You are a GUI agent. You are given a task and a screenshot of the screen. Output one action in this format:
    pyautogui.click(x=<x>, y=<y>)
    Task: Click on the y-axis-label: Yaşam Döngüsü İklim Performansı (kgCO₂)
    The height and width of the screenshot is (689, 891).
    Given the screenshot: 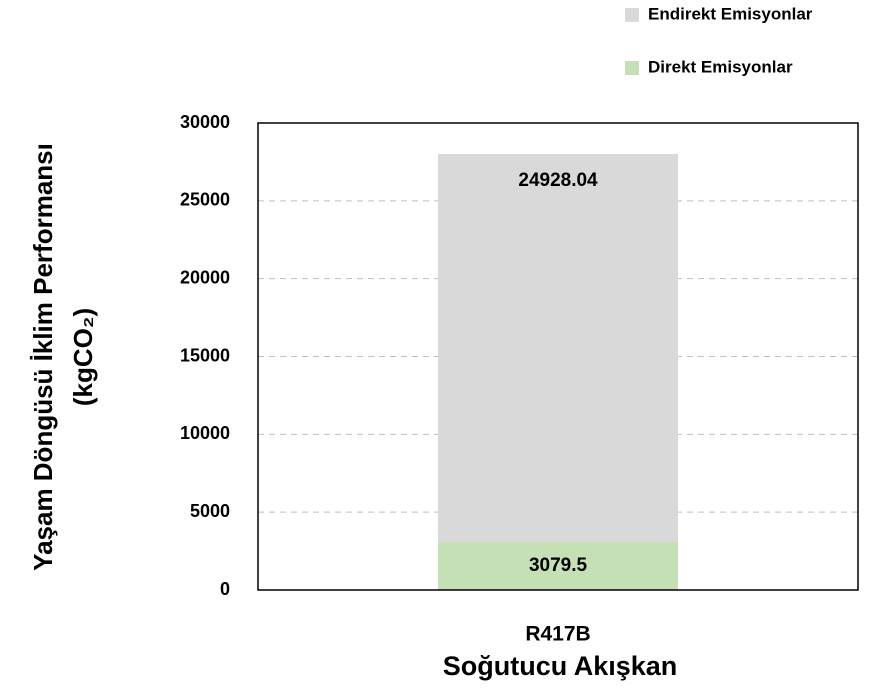 What is the action you would take?
    pyautogui.click(x=63, y=357)
    